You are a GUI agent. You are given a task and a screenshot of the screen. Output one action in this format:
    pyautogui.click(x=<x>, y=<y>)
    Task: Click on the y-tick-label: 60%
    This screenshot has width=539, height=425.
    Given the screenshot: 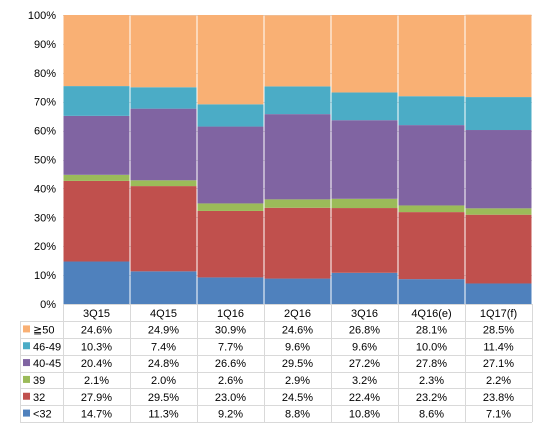 What is the action you would take?
    pyautogui.click(x=45, y=132)
    